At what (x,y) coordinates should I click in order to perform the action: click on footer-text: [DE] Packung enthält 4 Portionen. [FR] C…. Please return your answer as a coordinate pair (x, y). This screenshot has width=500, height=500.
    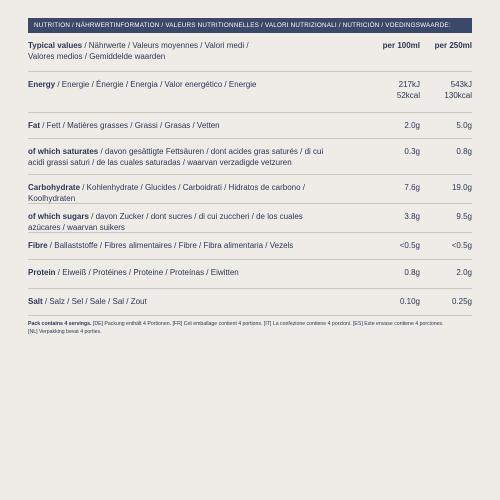
    Looking at the image, I should click on (236, 328).